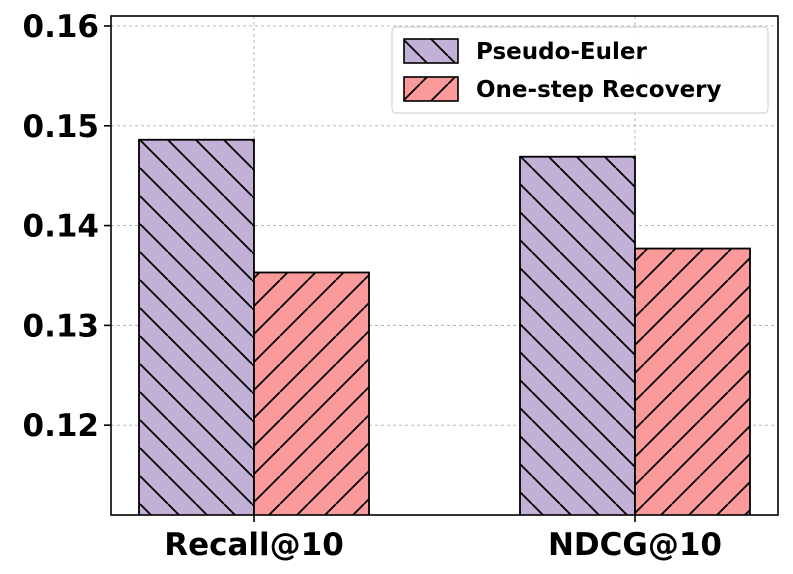  Describe the element at coordinates (635, 545) in the screenshot. I see `x-tick-label: NDCG@10` at that location.